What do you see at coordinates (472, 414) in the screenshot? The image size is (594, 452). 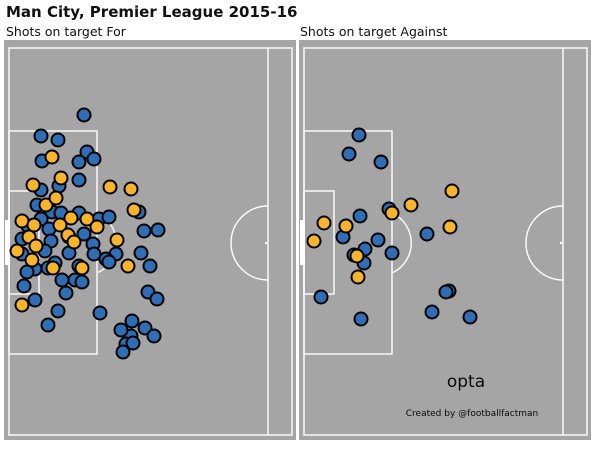 I see `credit-text: Created by @footballfactman` at bounding box center [472, 414].